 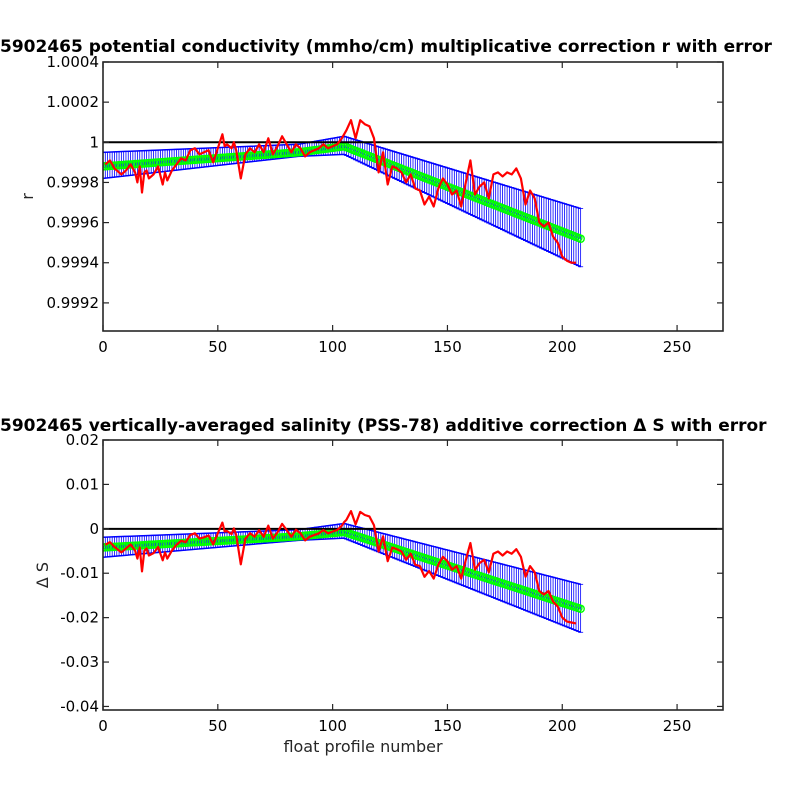 What do you see at coordinates (42, 575) in the screenshot?
I see `y-axis-label: Δ S` at bounding box center [42, 575].